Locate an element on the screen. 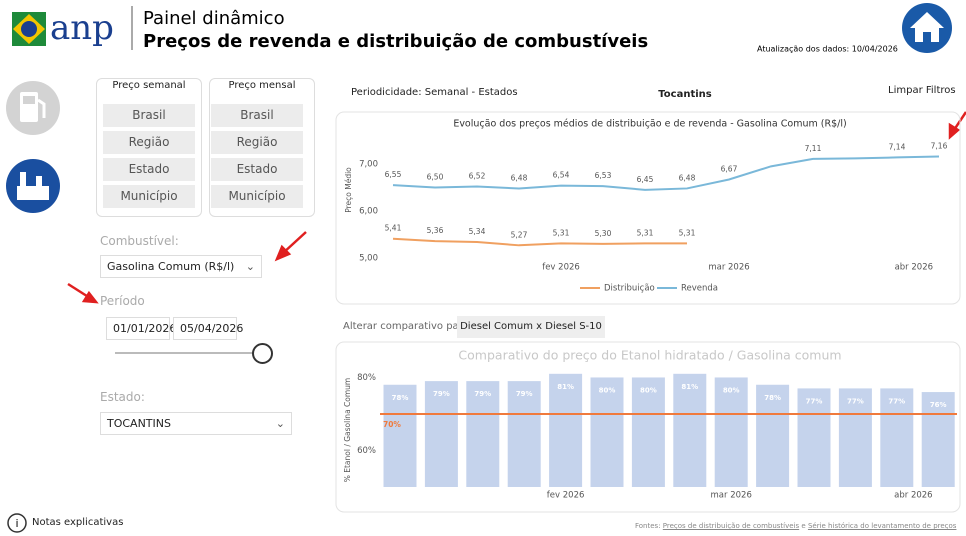 The height and width of the screenshot is (536, 966). fuel-label: Combustível: is located at coordinates (139, 241).